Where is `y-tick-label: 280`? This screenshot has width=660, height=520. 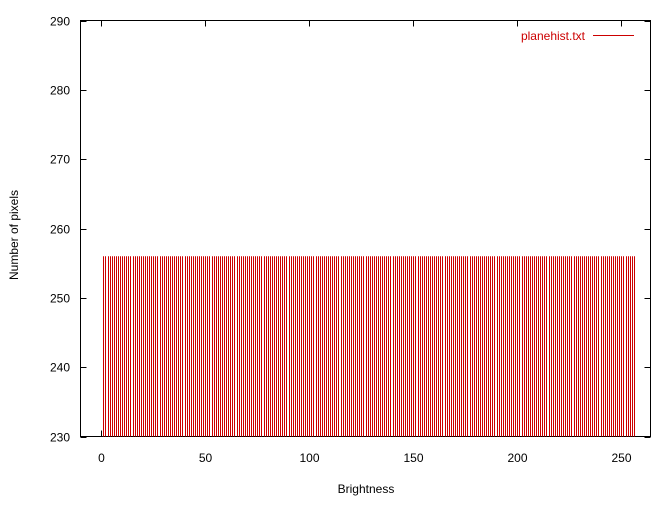 y-tick-label: 280 is located at coordinates (60, 91).